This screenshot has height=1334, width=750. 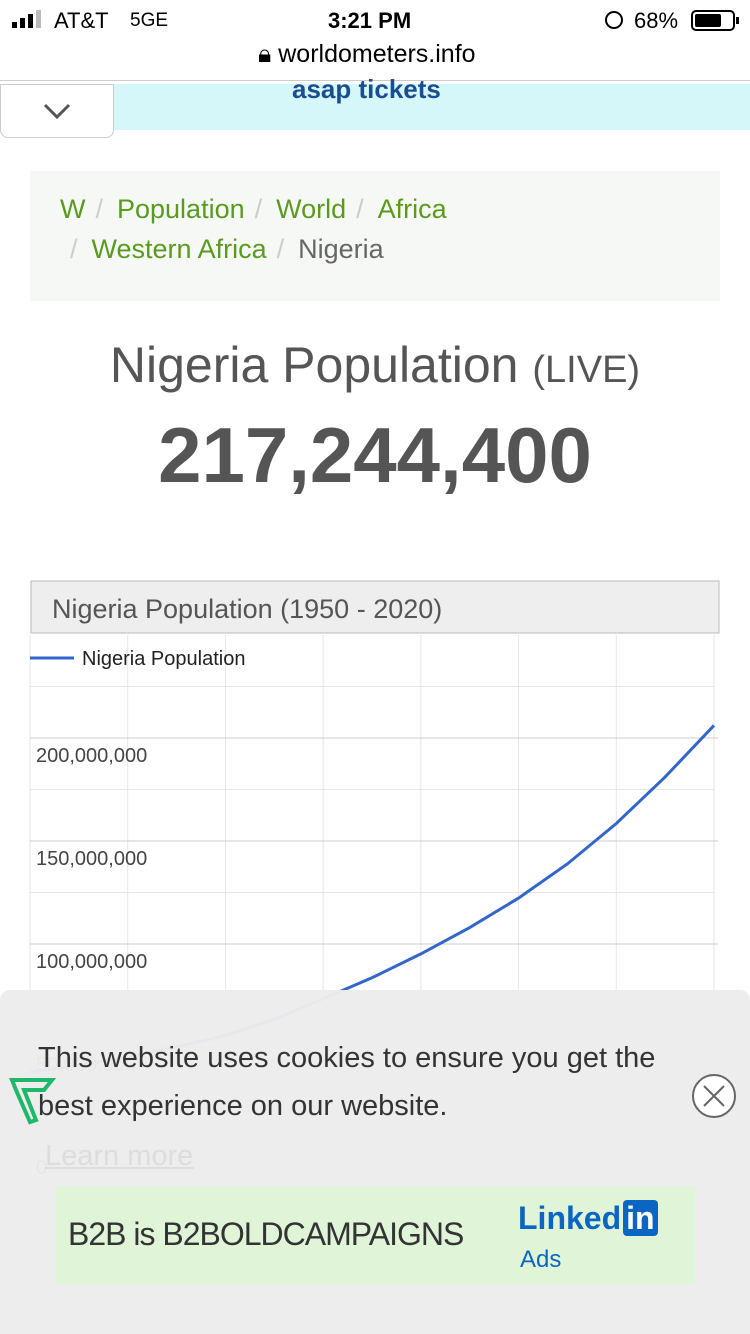 What do you see at coordinates (181, 209) in the screenshot?
I see `crumb: Population` at bounding box center [181, 209].